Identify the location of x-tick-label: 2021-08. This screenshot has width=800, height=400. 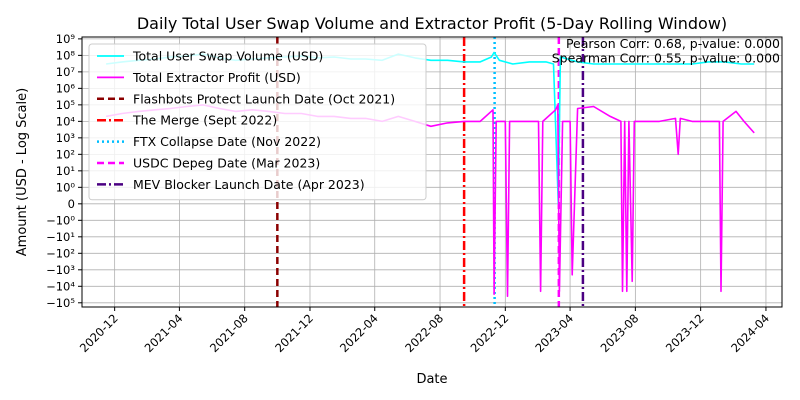
(229, 333).